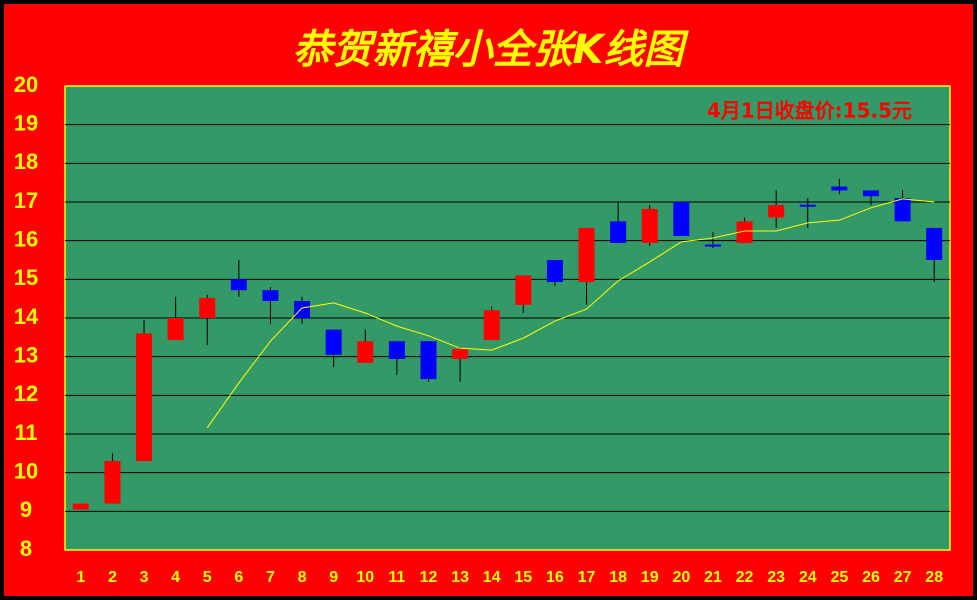 The image size is (977, 600). What do you see at coordinates (302, 577) in the screenshot?
I see `x-tick-label: 8` at bounding box center [302, 577].